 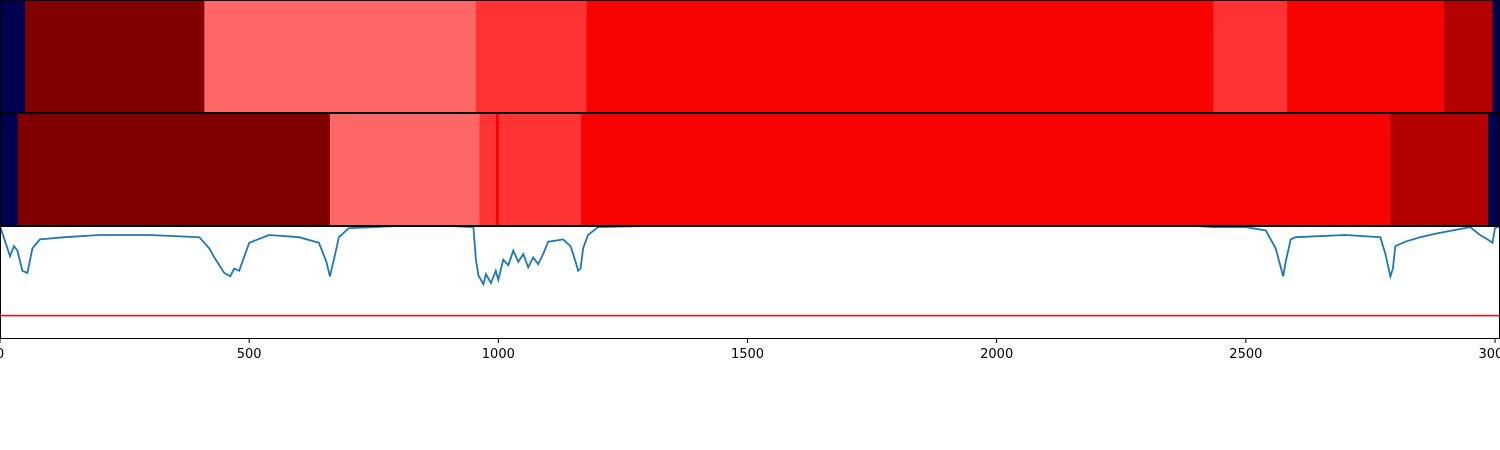 What do you see at coordinates (2, 354) in the screenshot?
I see `x-tick-label: 0` at bounding box center [2, 354].